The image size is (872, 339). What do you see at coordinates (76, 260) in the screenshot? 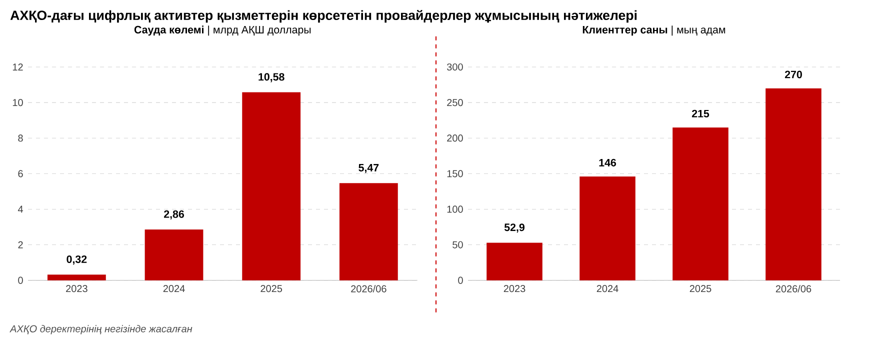
I see `data-label: 0,32` at bounding box center [76, 260].